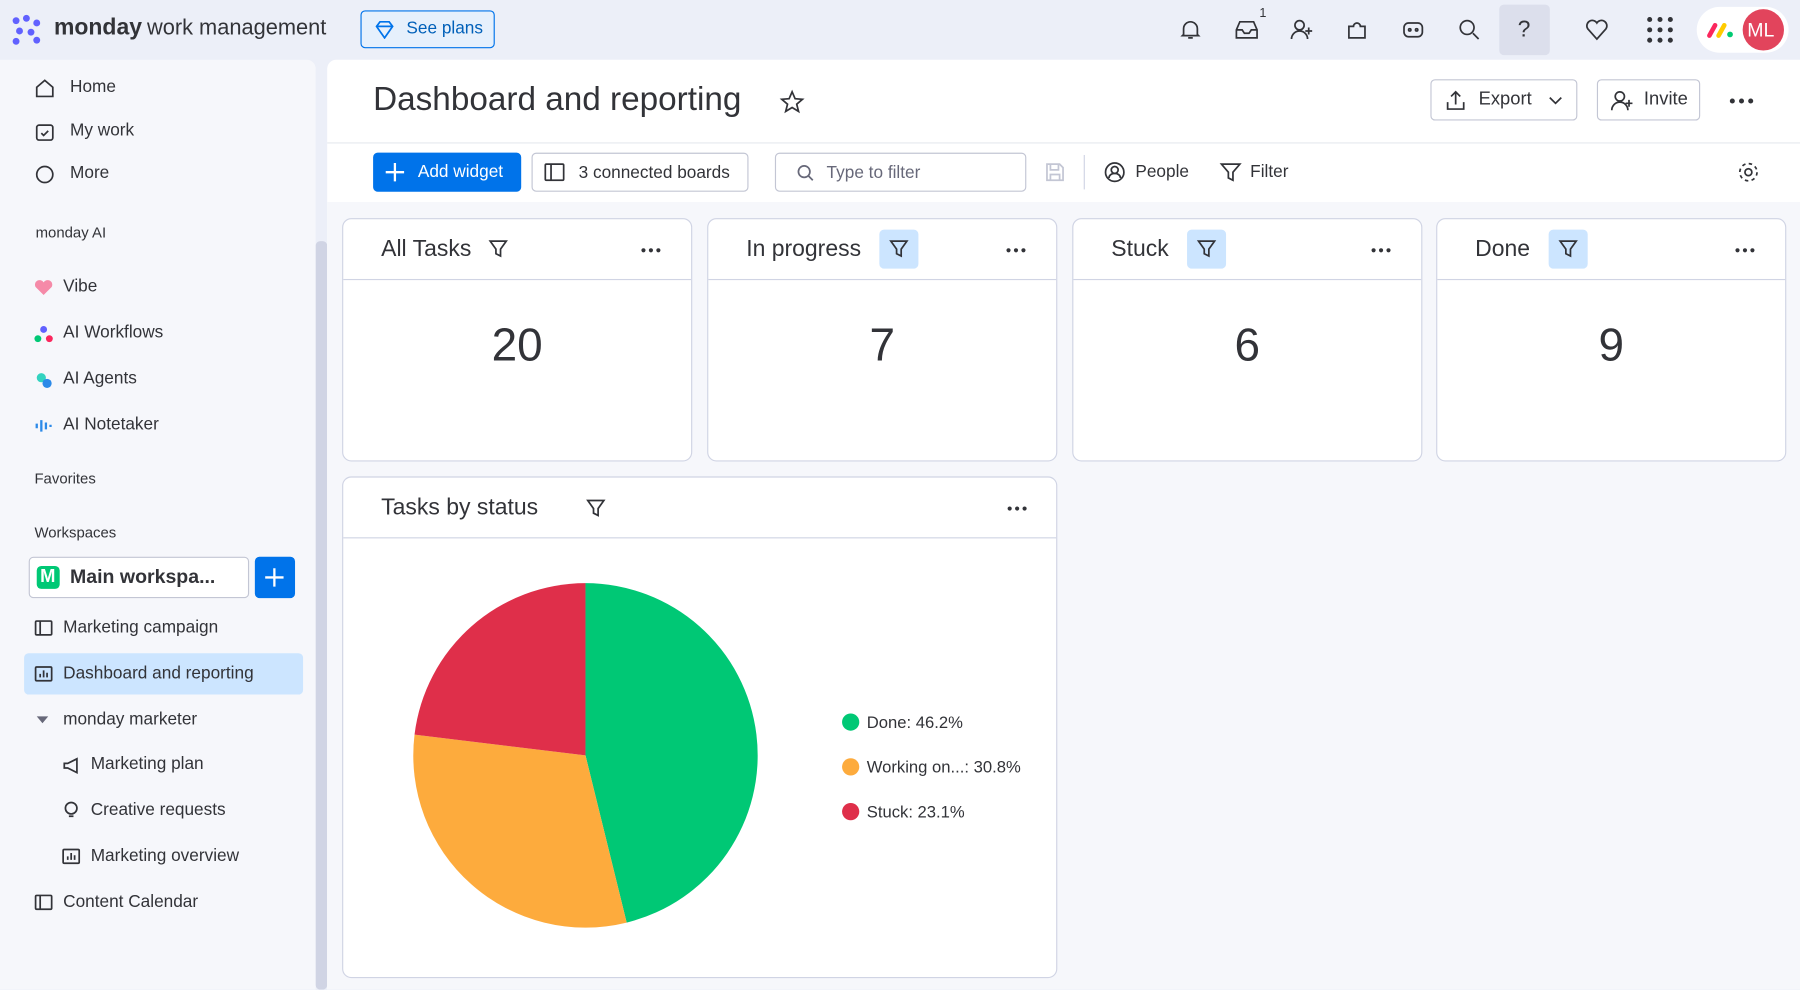 This screenshot has width=1800, height=990. Describe the element at coordinates (93, 86) in the screenshot. I see `nav-item: Home` at that location.